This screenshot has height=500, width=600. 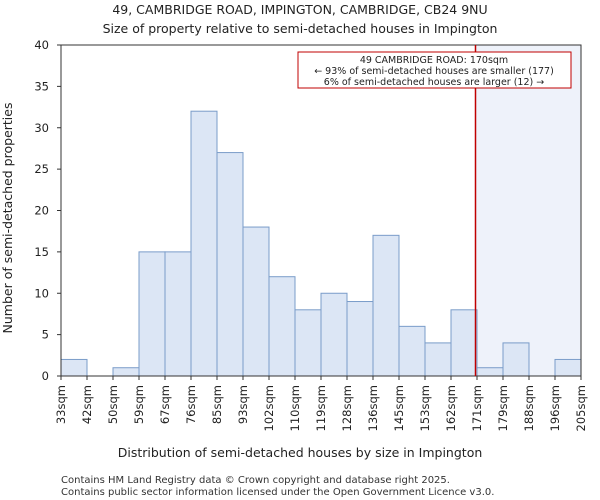 I want to click on x-tick-label: 102sqm, so click(x=269, y=408).